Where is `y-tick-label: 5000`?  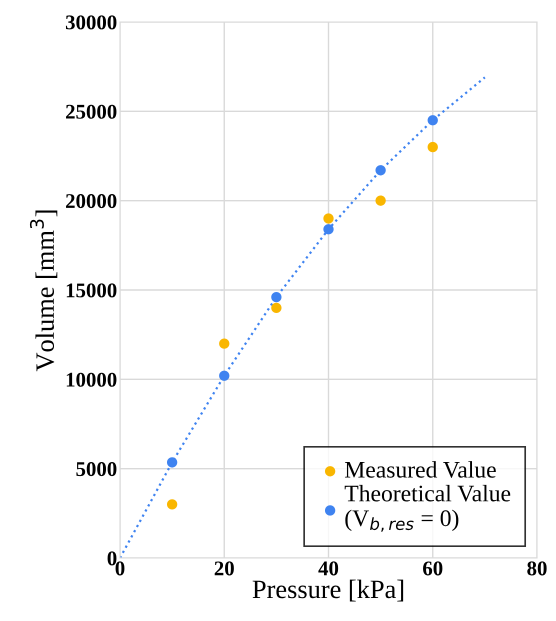
y-tick-label: 5000 is located at coordinates (96, 469).